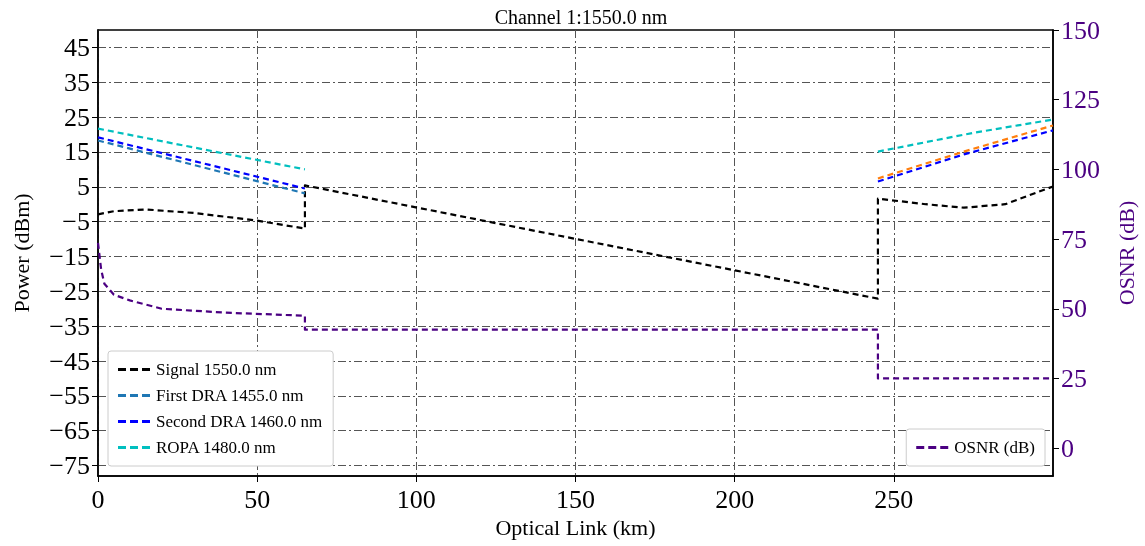 The image size is (1145, 546). What do you see at coordinates (21, 253) in the screenshot?
I see `y-axis-title: Power (dBm)` at bounding box center [21, 253].